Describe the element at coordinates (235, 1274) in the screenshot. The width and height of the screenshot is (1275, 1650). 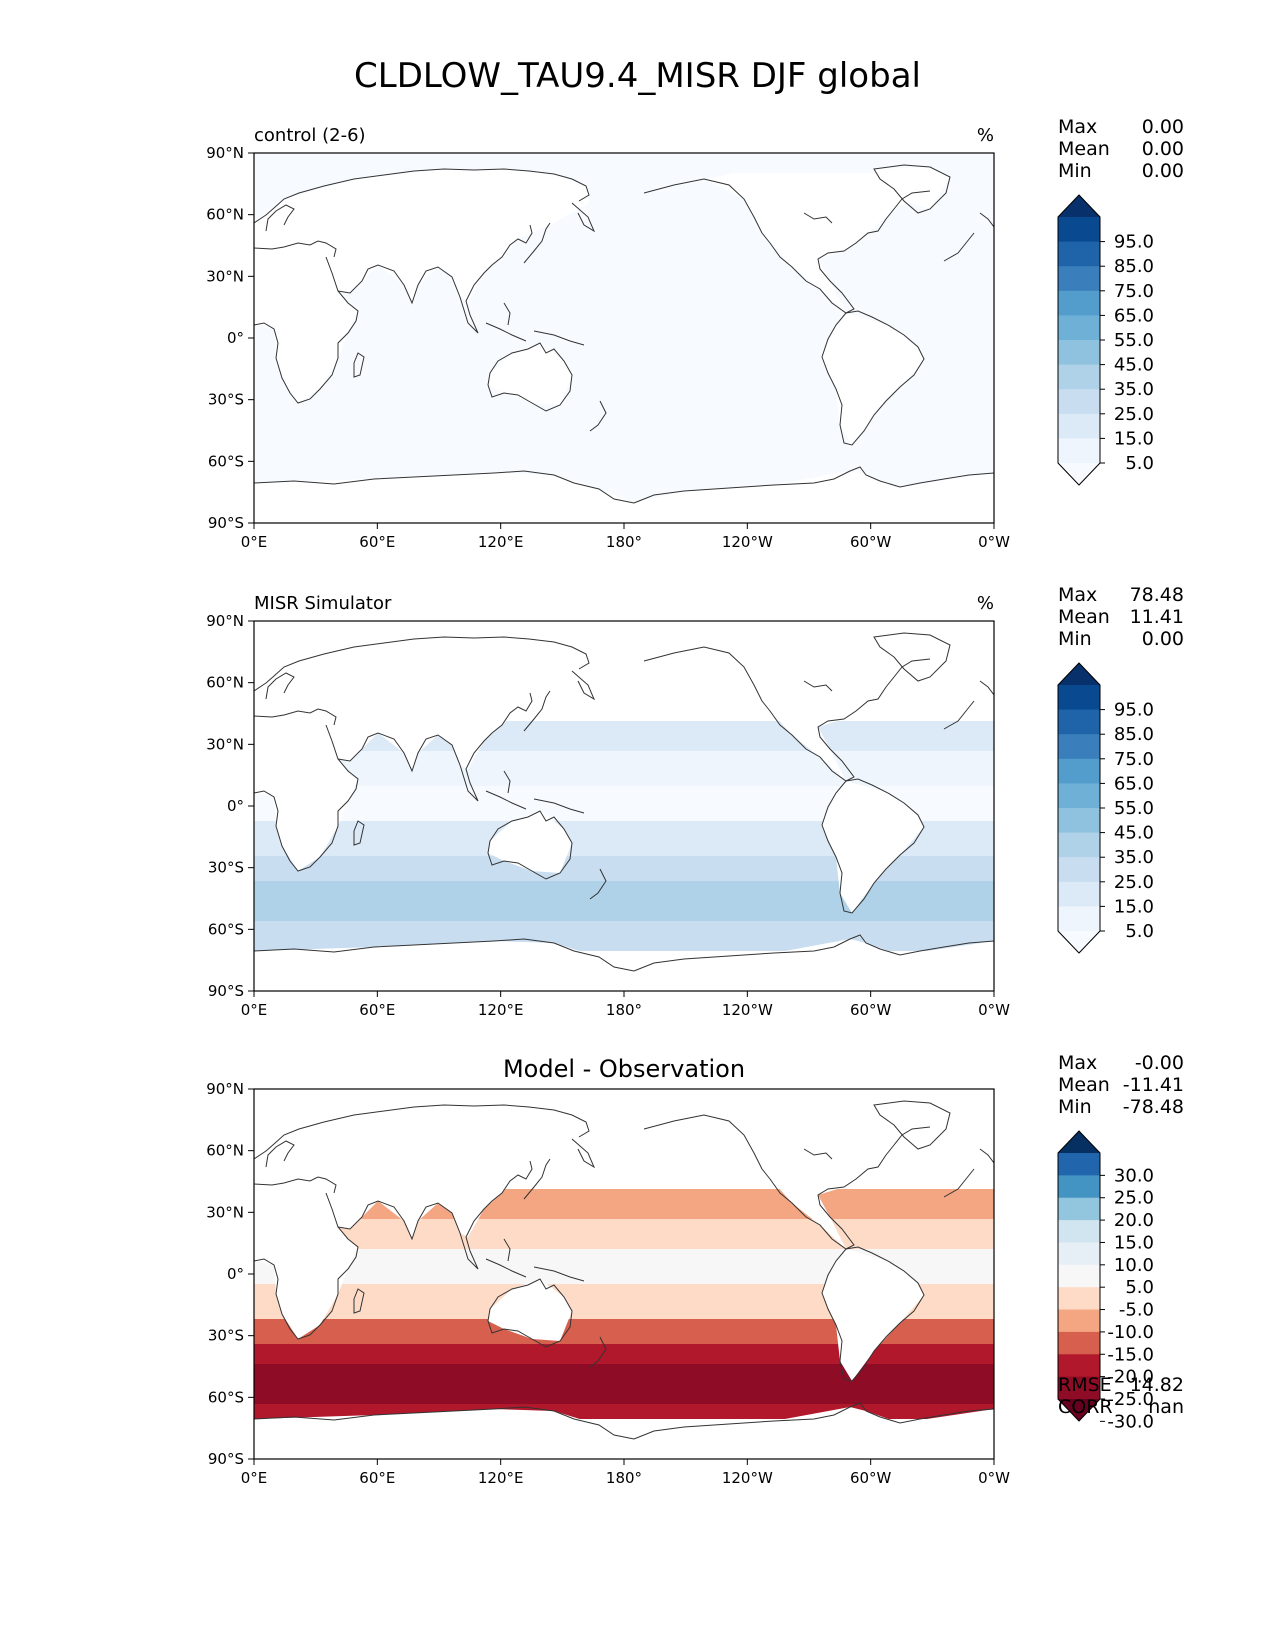
I see `diff-lat-label: 0°` at that location.